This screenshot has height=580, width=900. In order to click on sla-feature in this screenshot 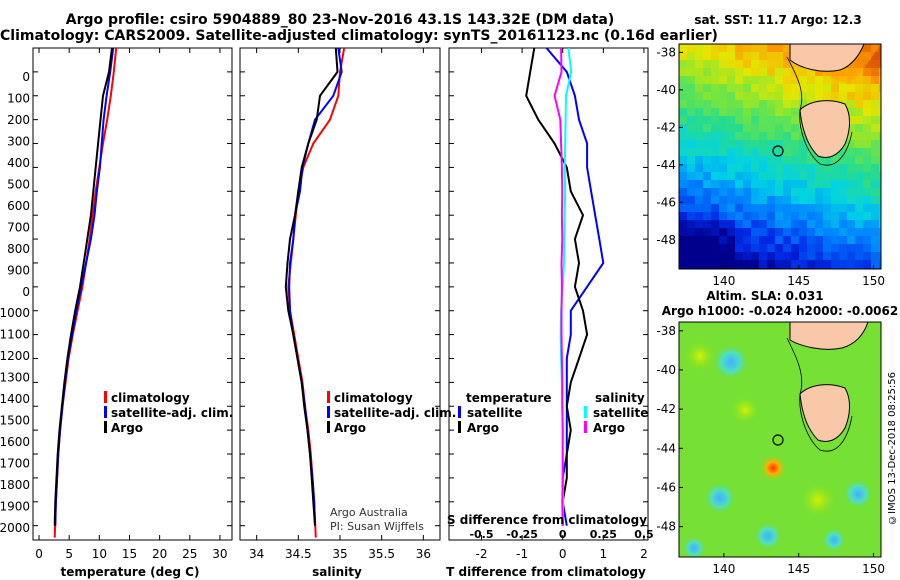, I will do `click(858, 494)`.